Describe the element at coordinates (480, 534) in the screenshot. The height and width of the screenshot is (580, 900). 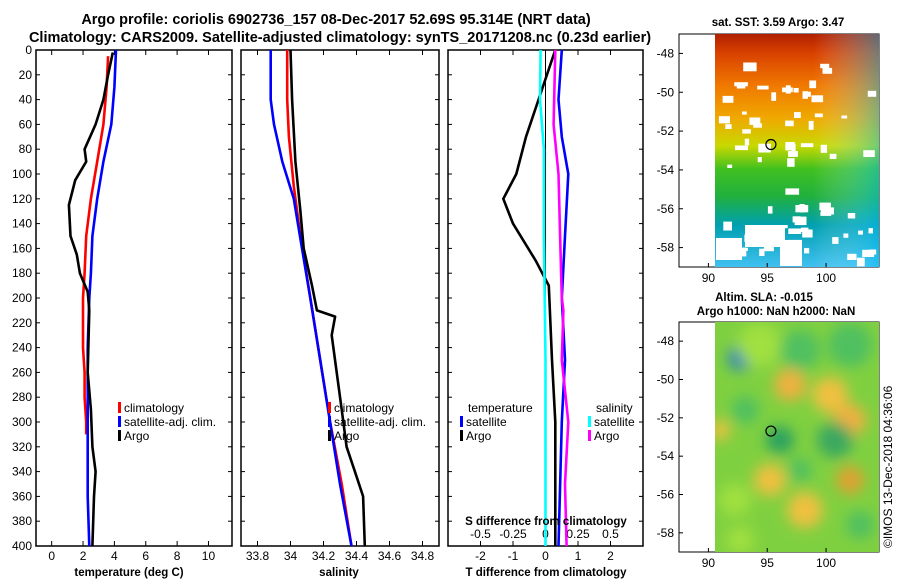
I see `top-tick-label: -0.5` at that location.